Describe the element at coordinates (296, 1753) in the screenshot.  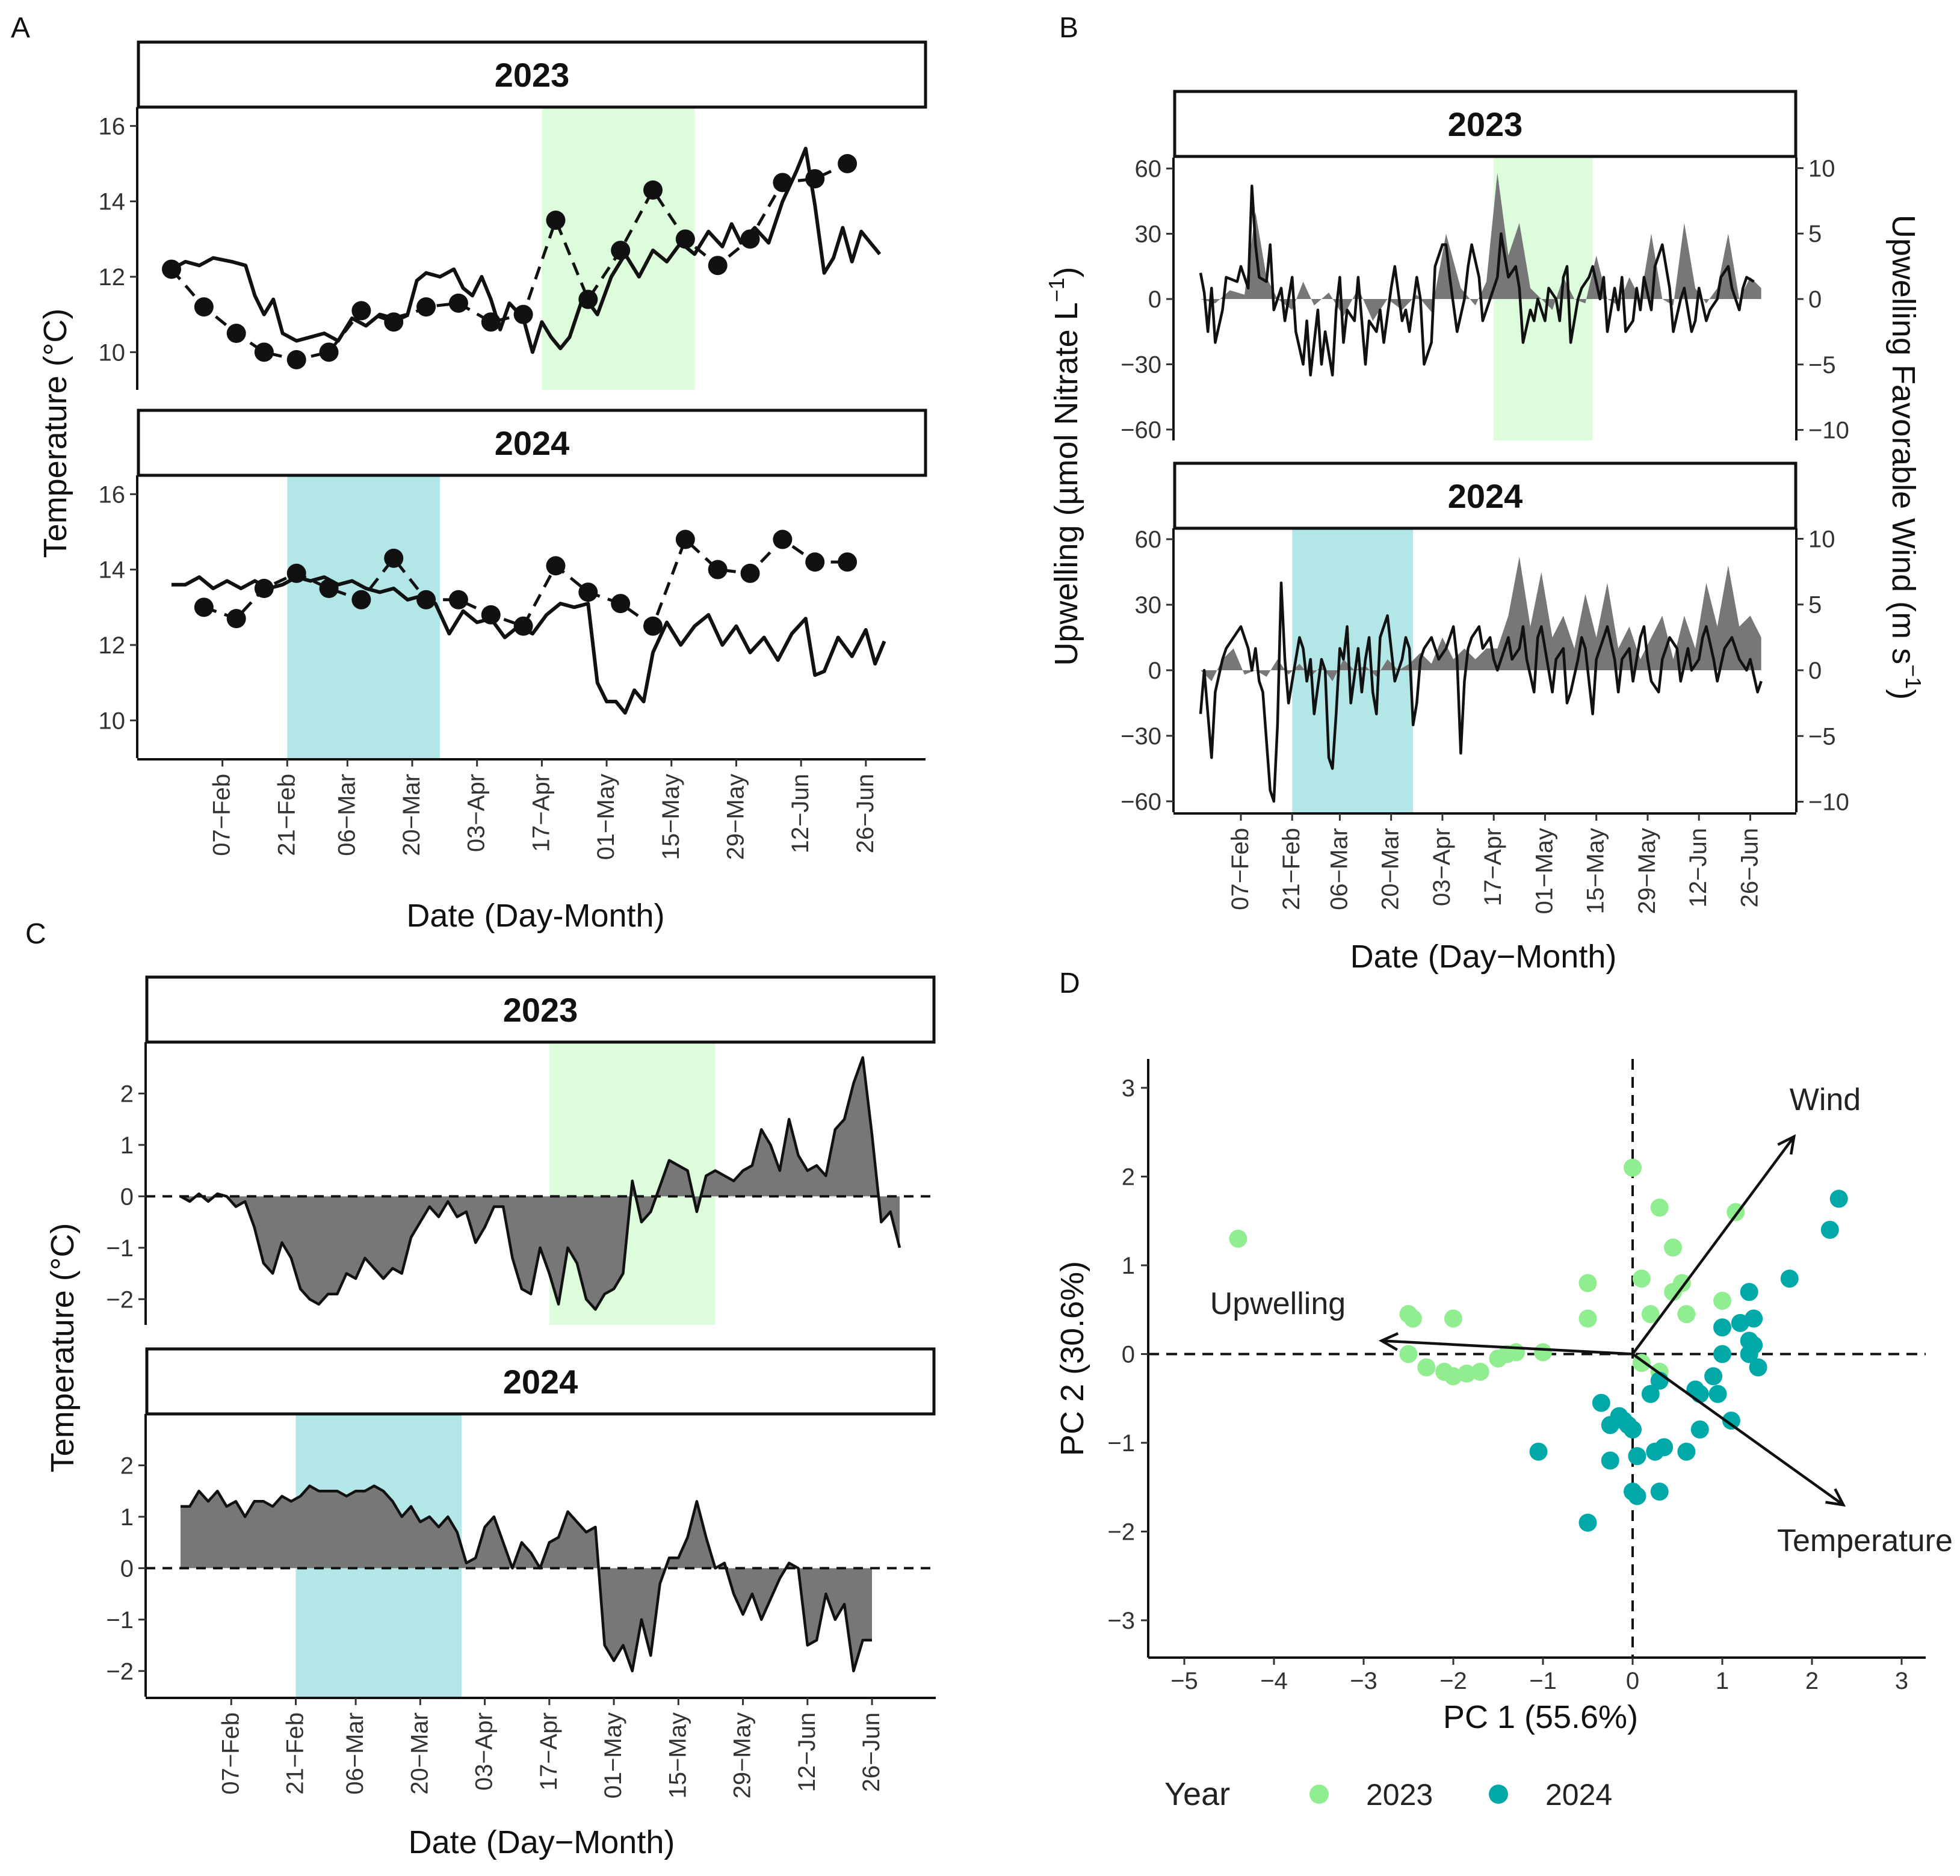
I see `x-axis-tick-label: 21−Feb` at that location.